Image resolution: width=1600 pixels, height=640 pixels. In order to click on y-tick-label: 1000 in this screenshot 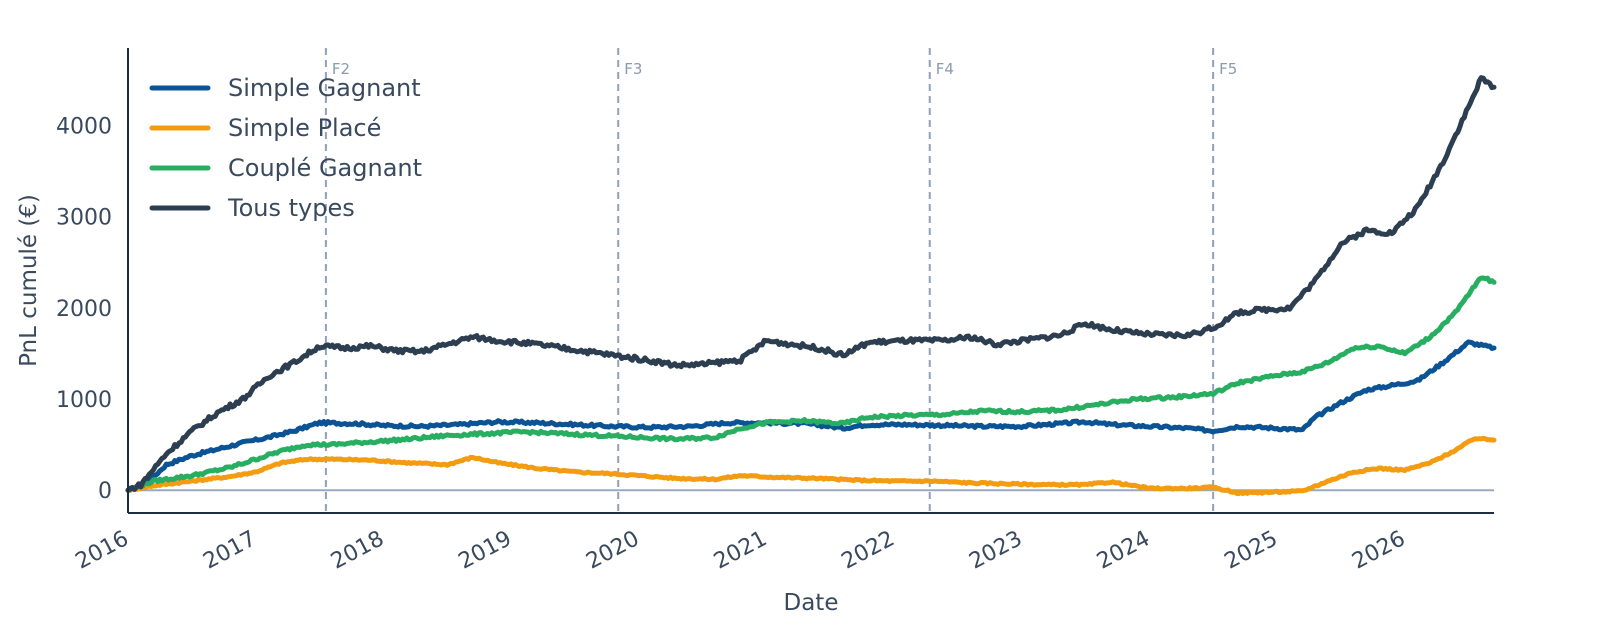, I will do `click(84, 400)`.